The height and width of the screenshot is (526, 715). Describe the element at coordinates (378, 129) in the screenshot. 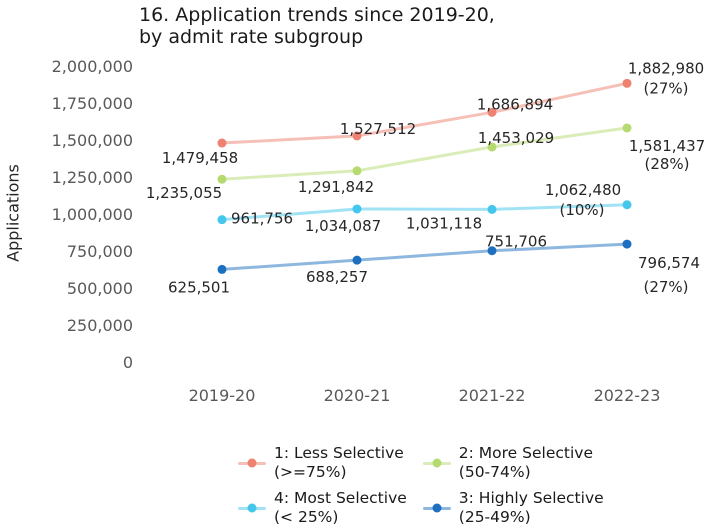

I see `data-label: 1,527,512` at that location.